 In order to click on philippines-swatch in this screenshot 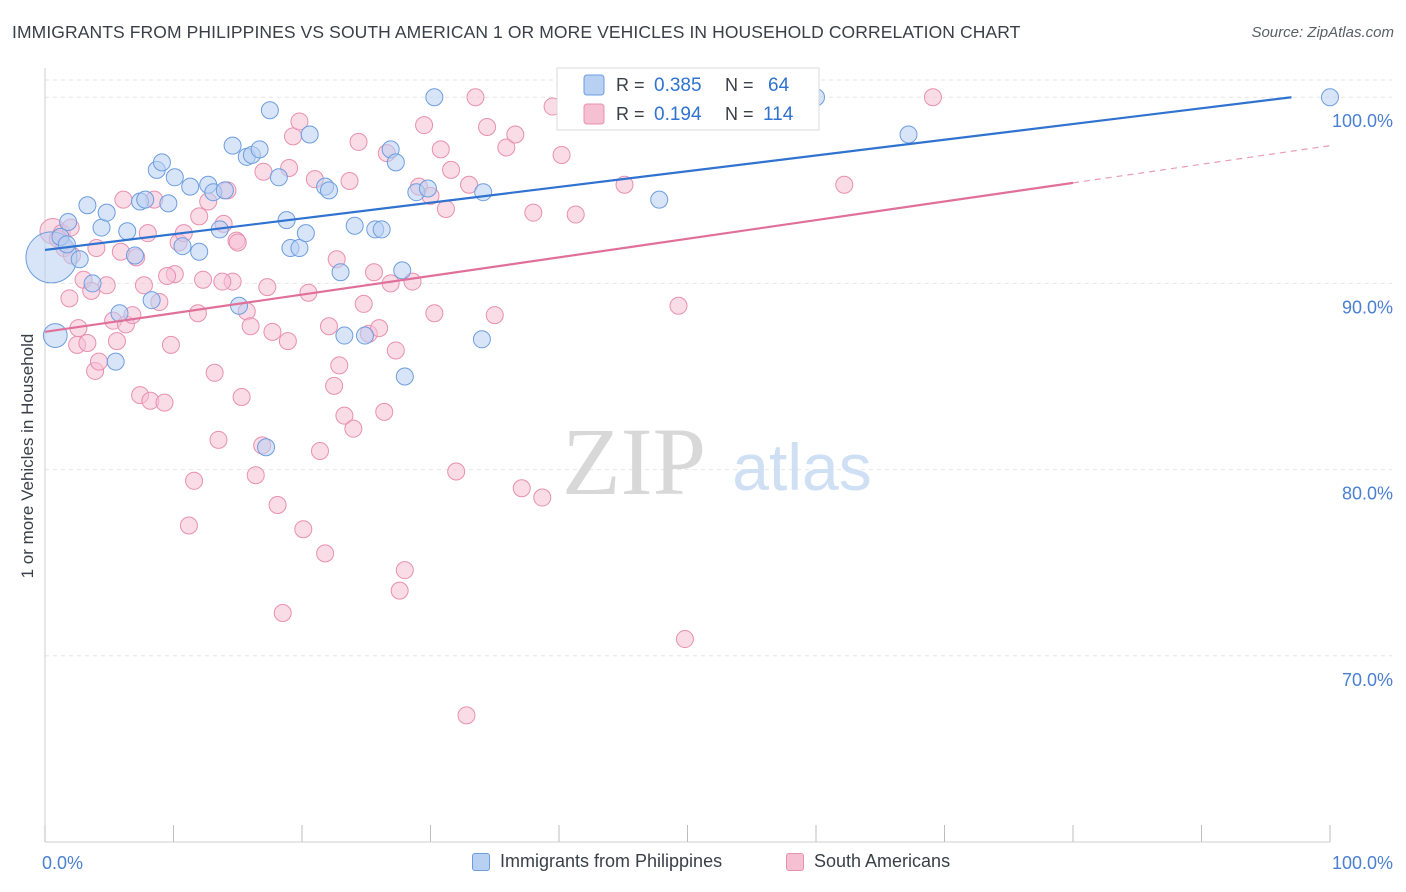, I will do `click(481, 861)`.